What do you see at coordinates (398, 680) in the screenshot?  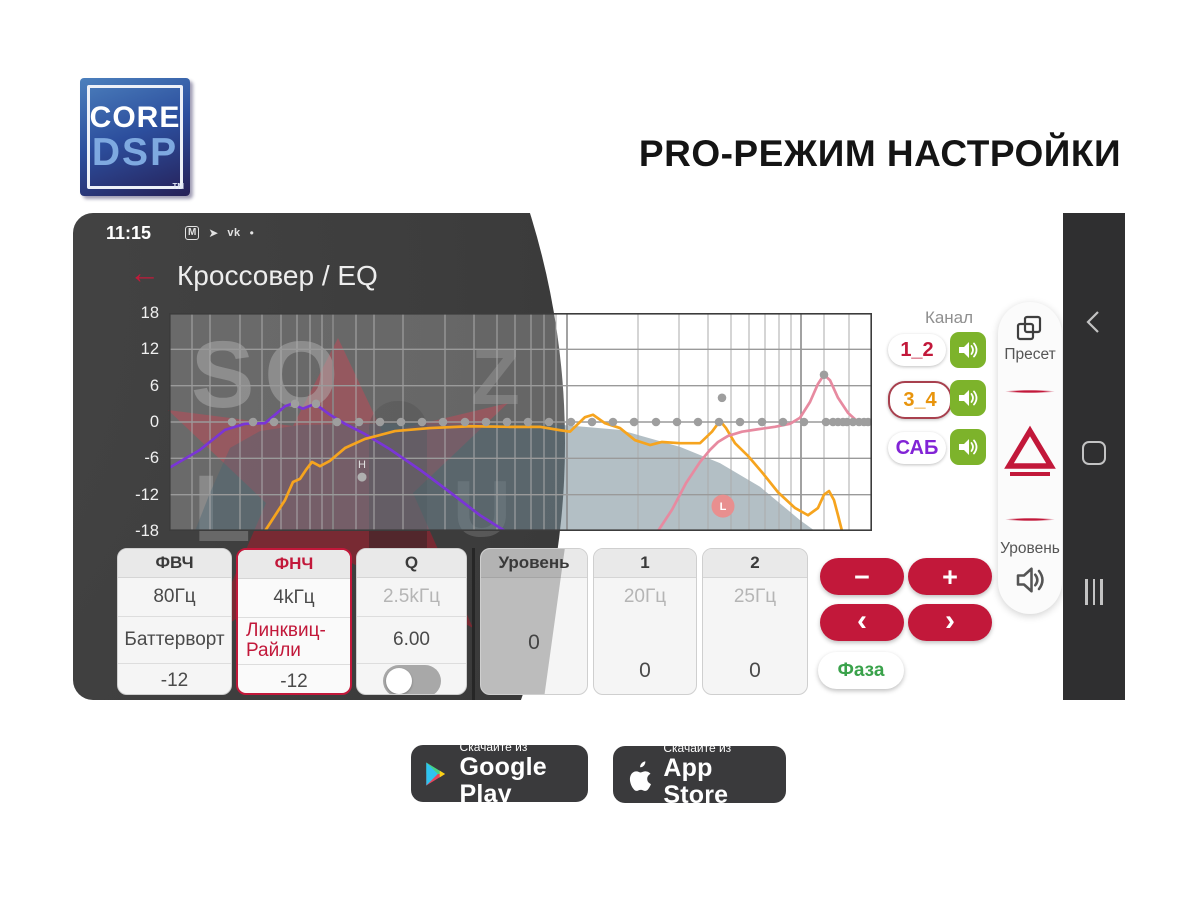 I see `toggle-knob` at bounding box center [398, 680].